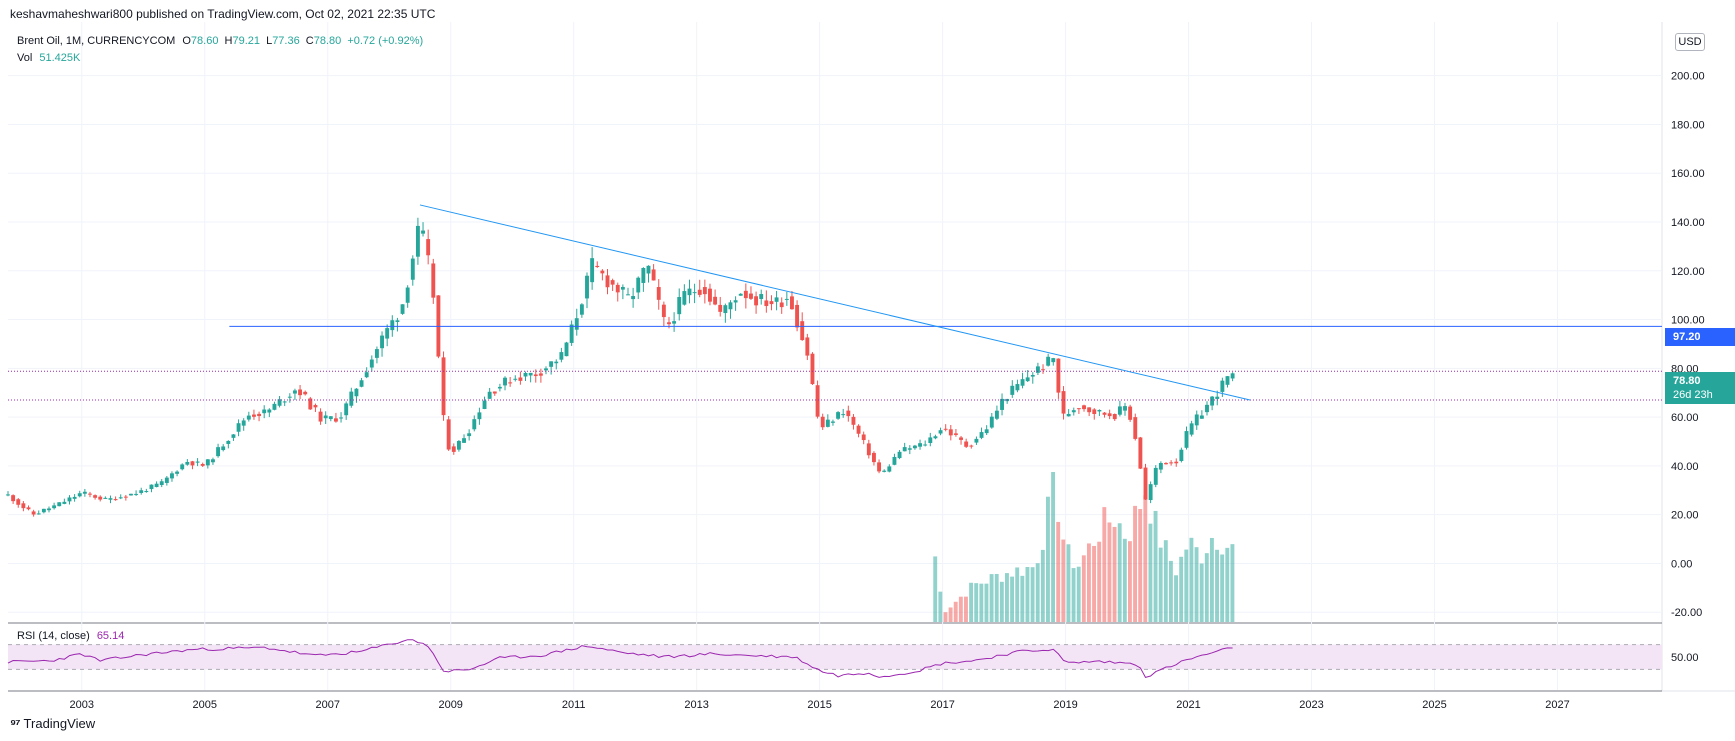 The image size is (1735, 741). Describe the element at coordinates (1688, 174) in the screenshot. I see `y-tick-label: 160.00` at that location.